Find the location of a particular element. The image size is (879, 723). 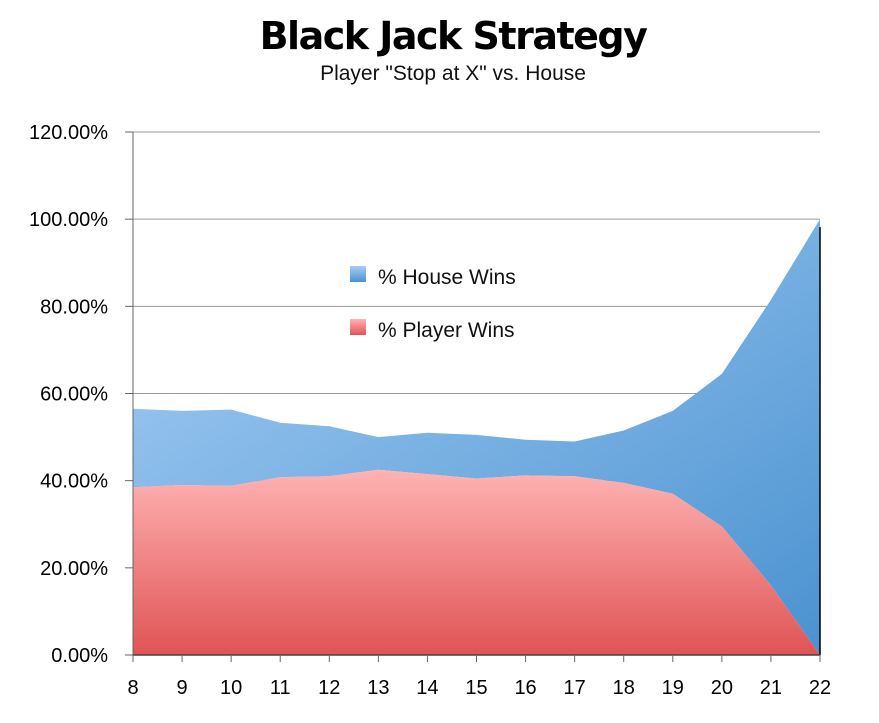

y-tick-label: 40.00% is located at coordinates (74, 482).